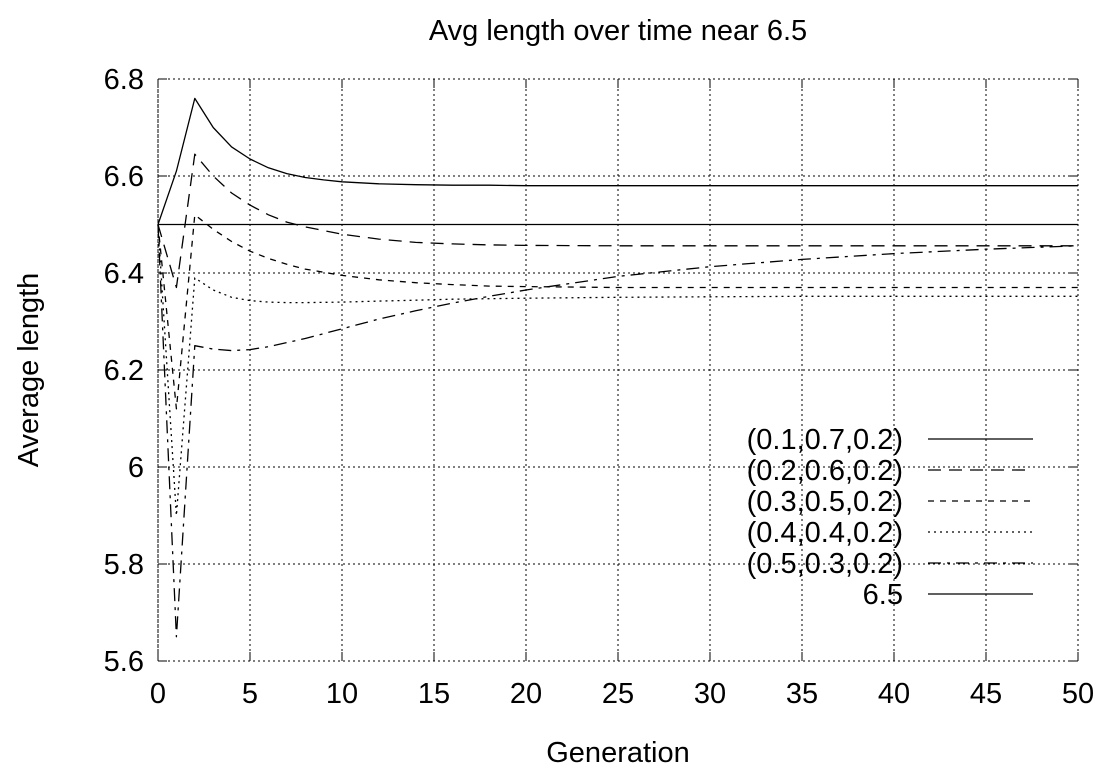 This screenshot has width=1105, height=771. I want to click on y-tick-label: 6.8, so click(124, 80).